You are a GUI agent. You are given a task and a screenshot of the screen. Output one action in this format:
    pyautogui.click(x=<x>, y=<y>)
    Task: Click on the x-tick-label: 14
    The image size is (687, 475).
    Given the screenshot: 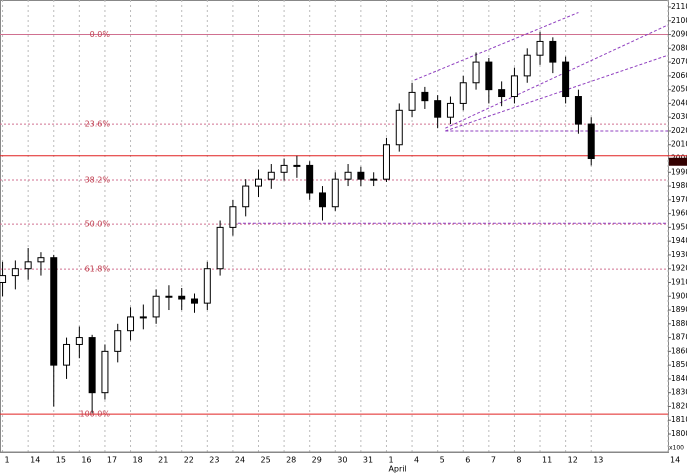 What is the action you would take?
    pyautogui.click(x=35, y=460)
    